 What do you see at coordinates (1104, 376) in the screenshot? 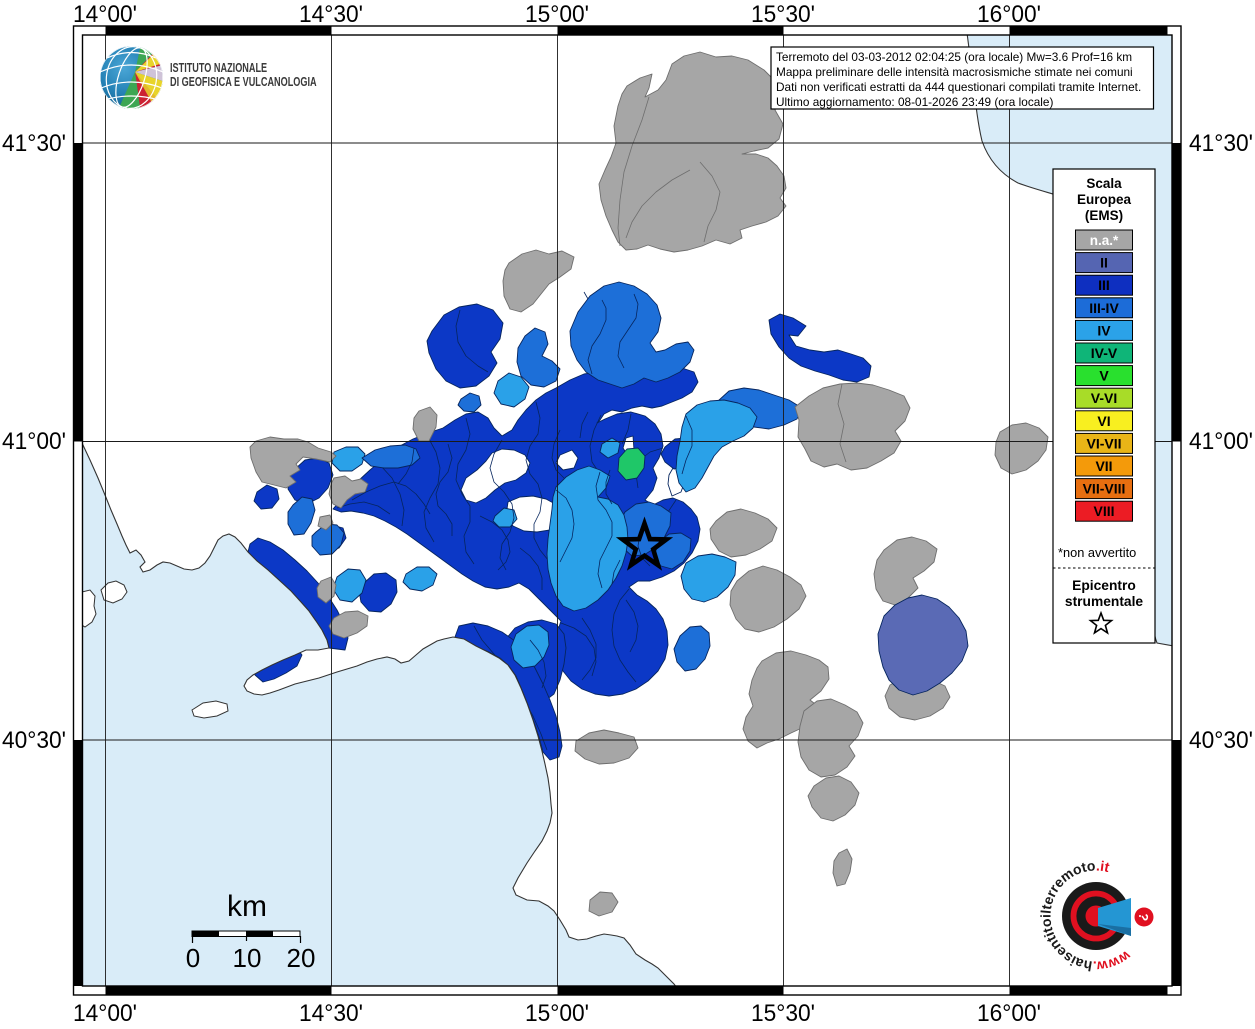
I see `svg-text: V` at bounding box center [1104, 376].